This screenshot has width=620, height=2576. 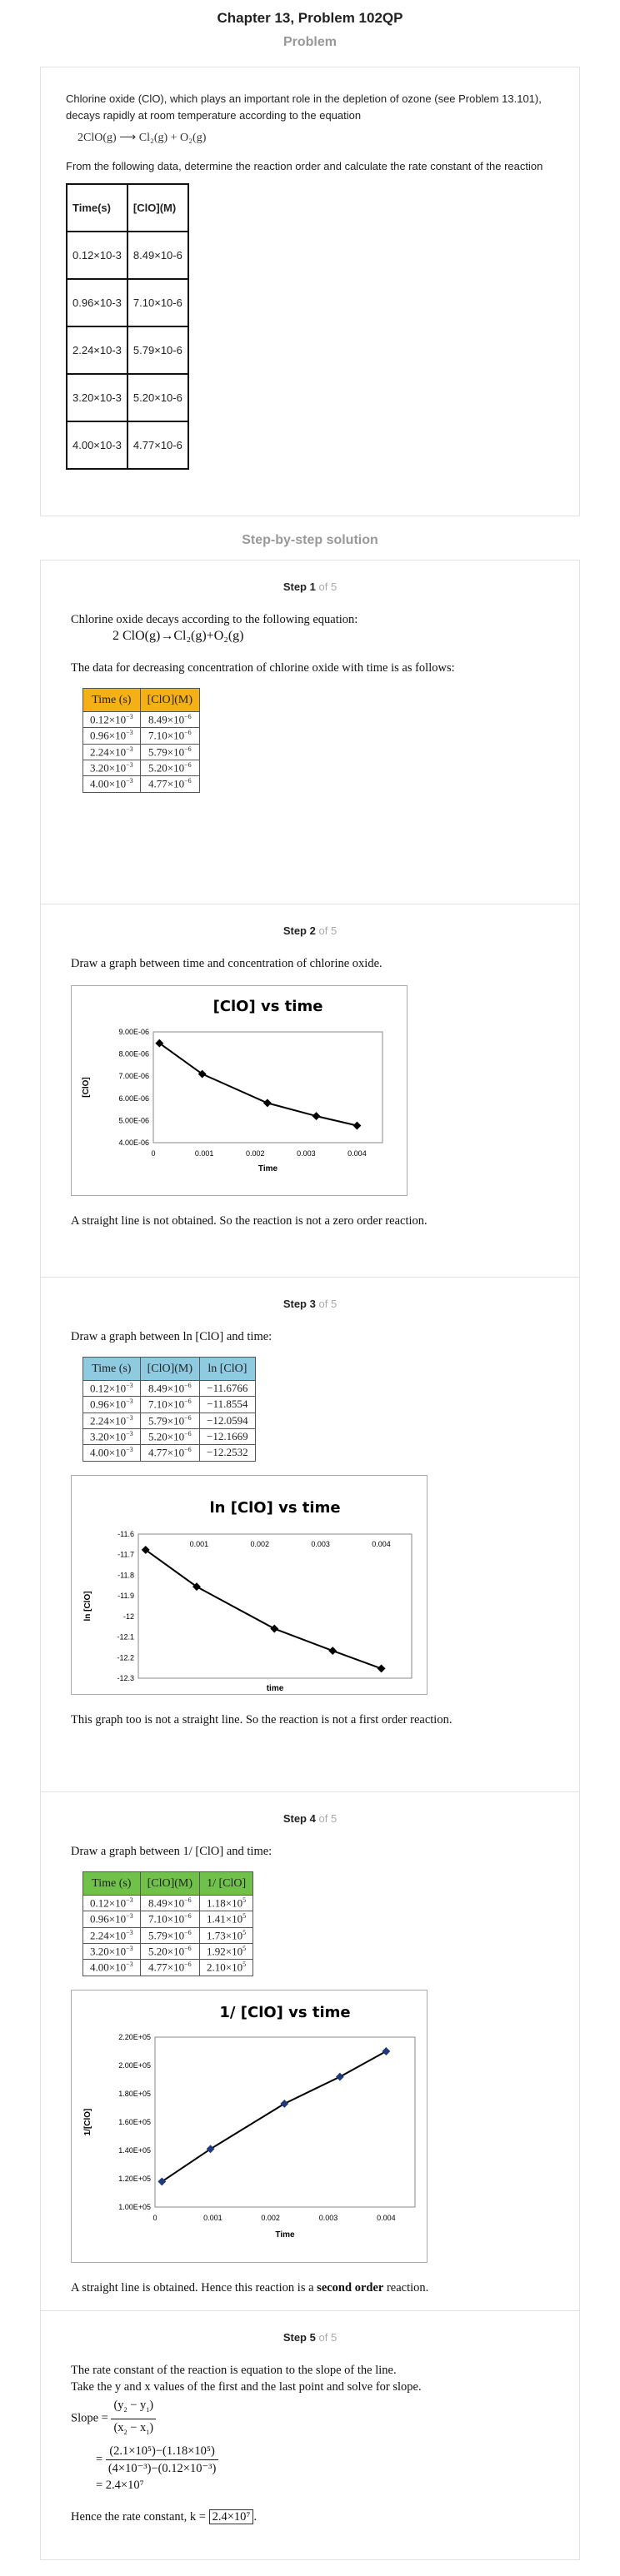 What do you see at coordinates (406, 2287) in the screenshot?
I see `step4-text-c: reaction.` at bounding box center [406, 2287].